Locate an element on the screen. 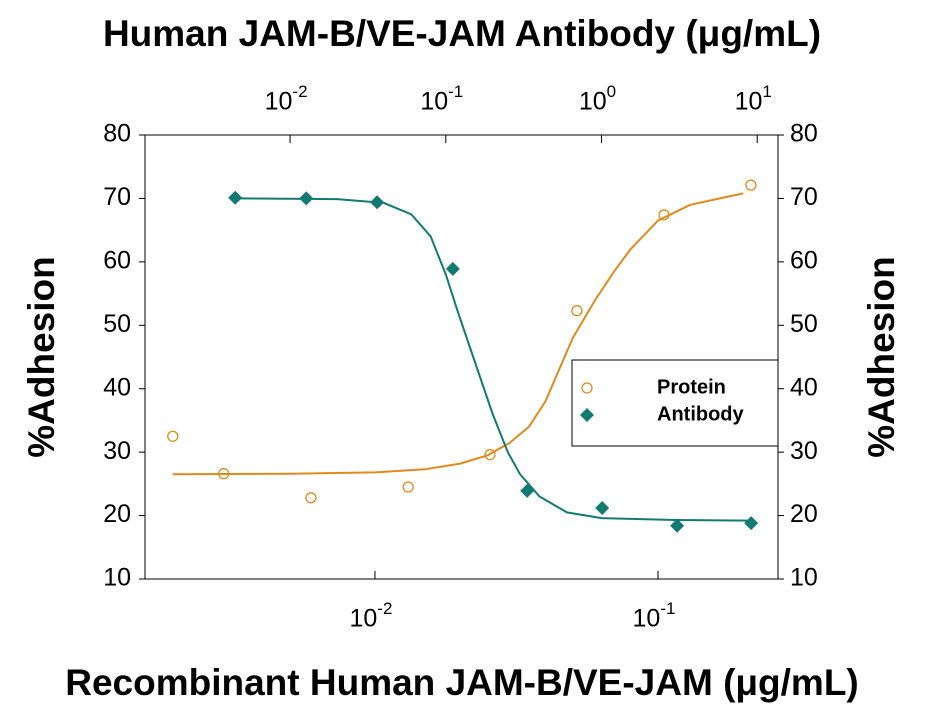 This screenshot has height=715, width=925. y2-axis-title: %Adhesion is located at coordinates (881, 356).